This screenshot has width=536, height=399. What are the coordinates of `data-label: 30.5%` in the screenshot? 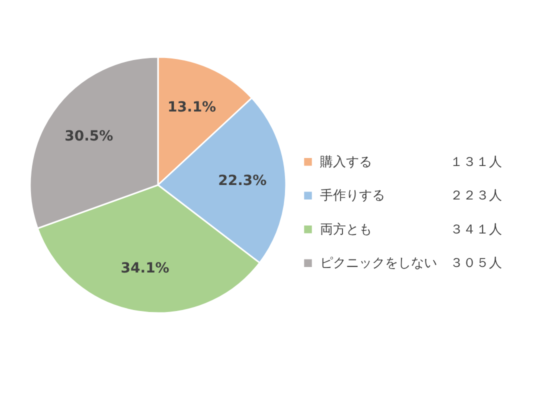 It's located at (89, 136).